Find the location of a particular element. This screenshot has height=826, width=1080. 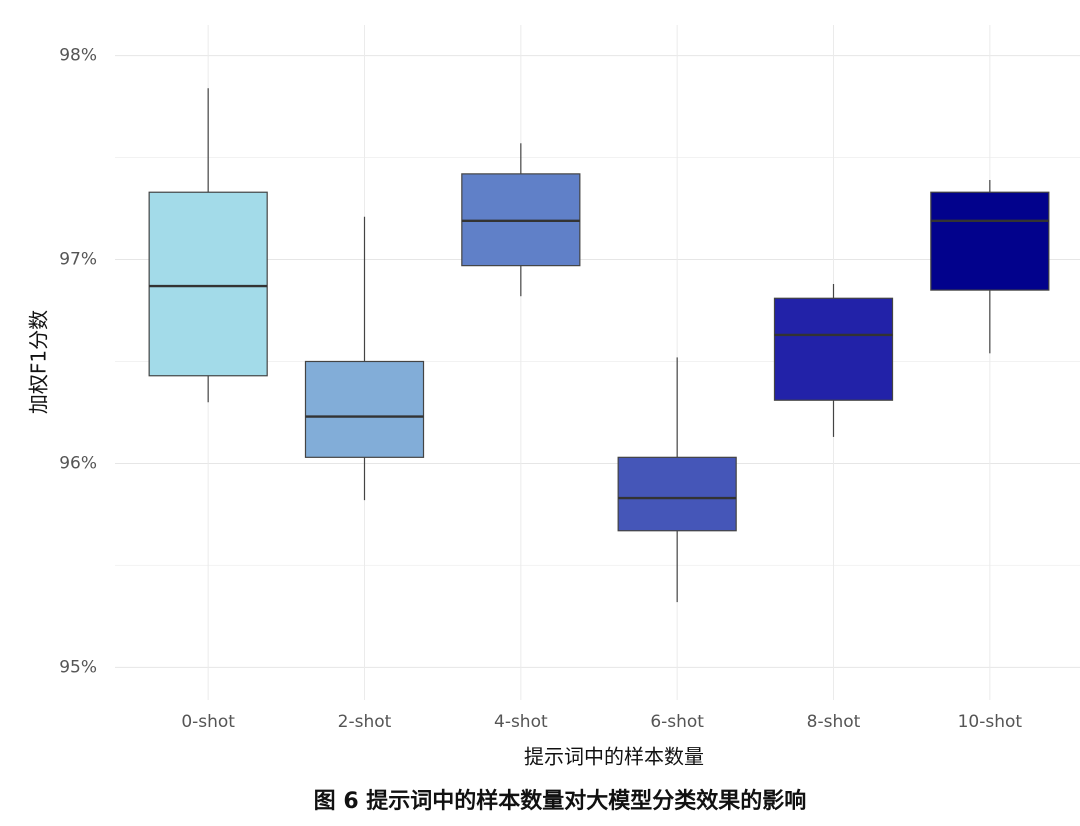

y-tick-label: 97% is located at coordinates (78, 260).